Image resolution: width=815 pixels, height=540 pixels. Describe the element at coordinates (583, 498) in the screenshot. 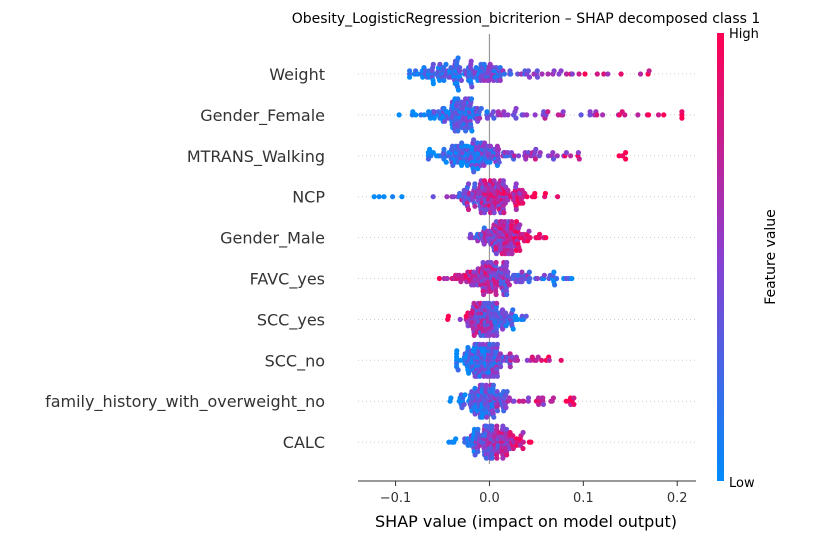

I see `x-tick-label: 0.1` at that location.